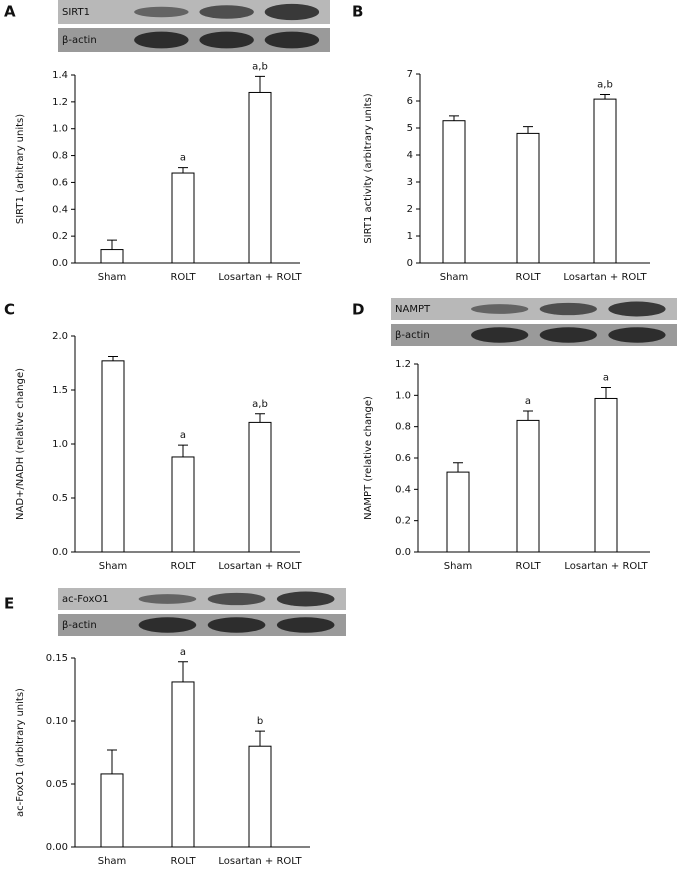  What do you see at coordinates (410, 263) in the screenshot?
I see `y-tick-label: 0` at bounding box center [410, 263].